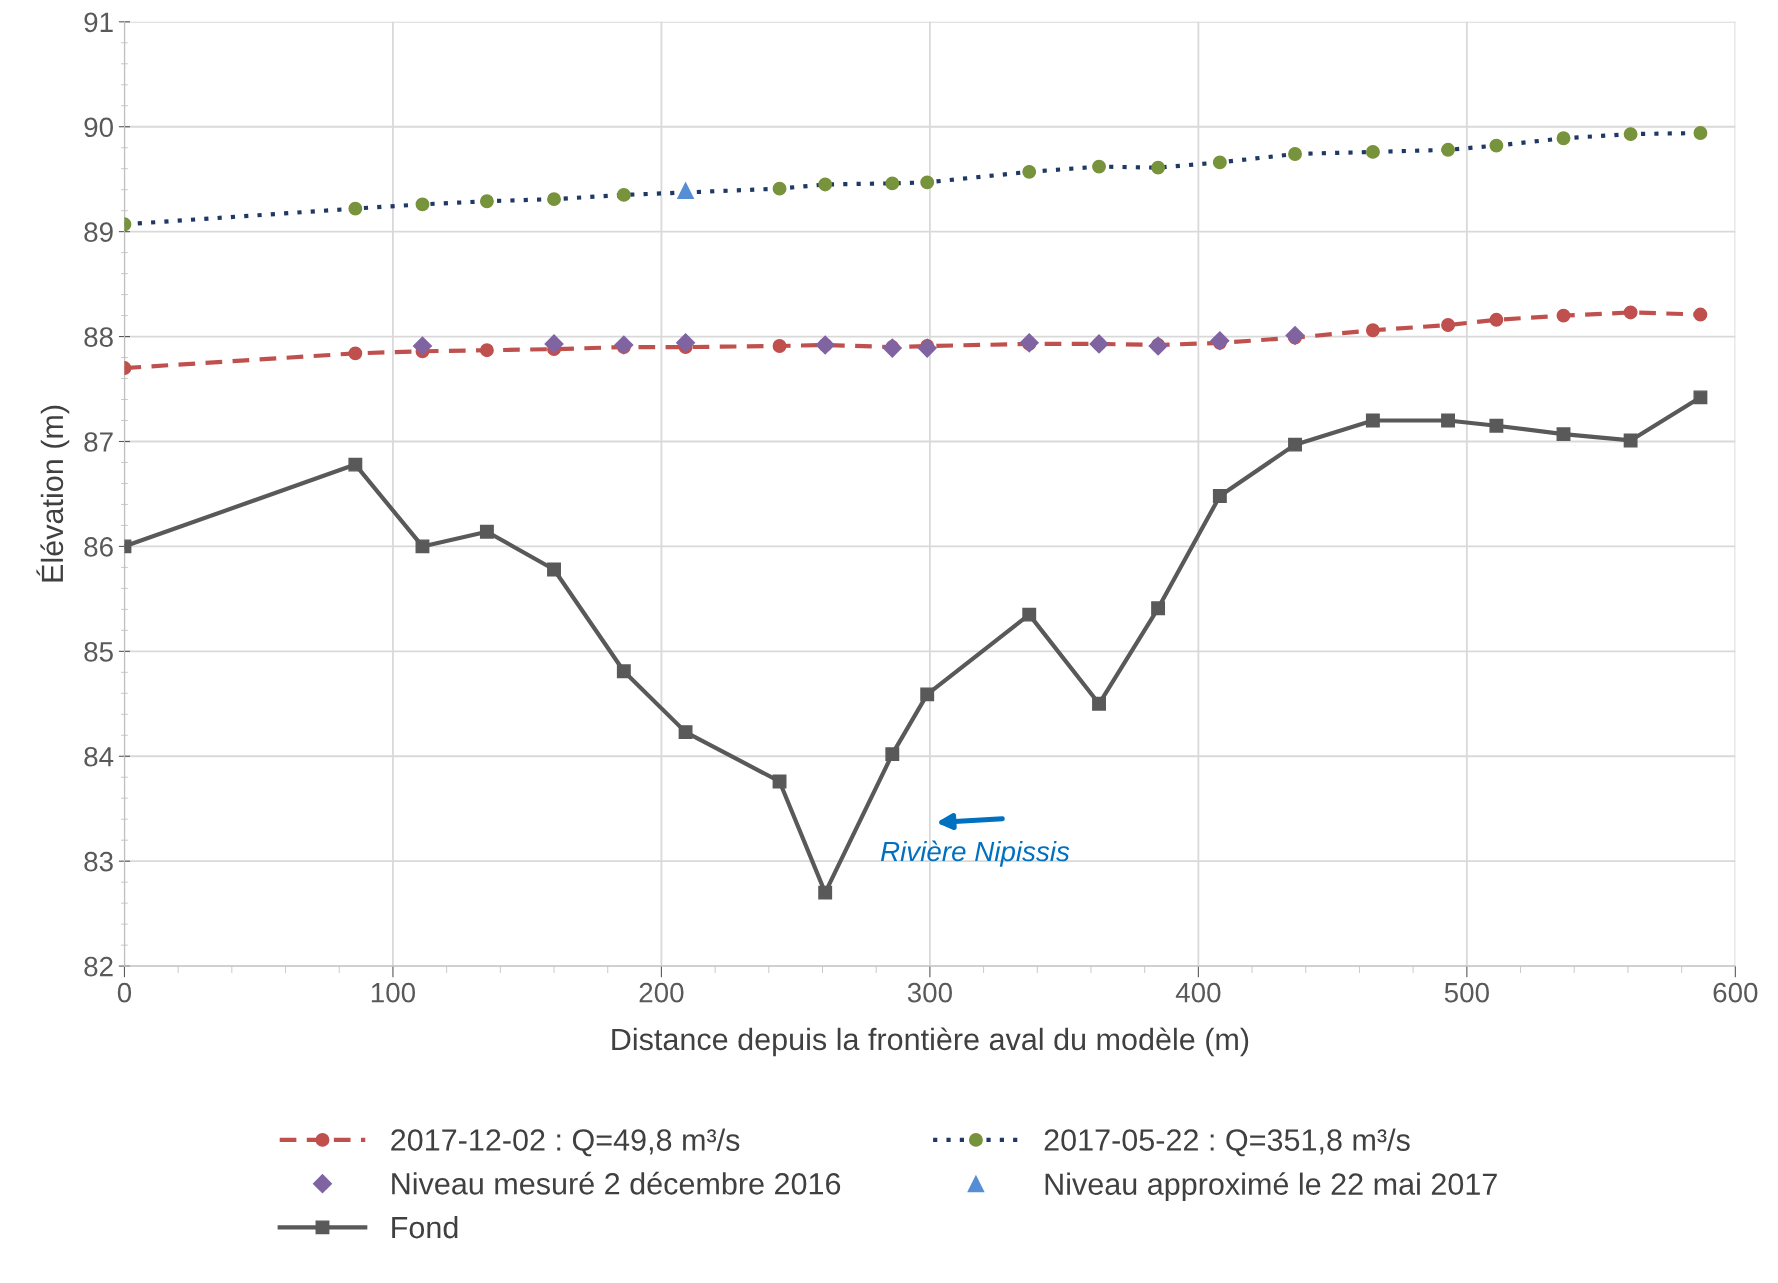 This screenshot has height=1283, width=1778. Describe the element at coordinates (98, 127) in the screenshot. I see `y-tick-label: 90` at that location.